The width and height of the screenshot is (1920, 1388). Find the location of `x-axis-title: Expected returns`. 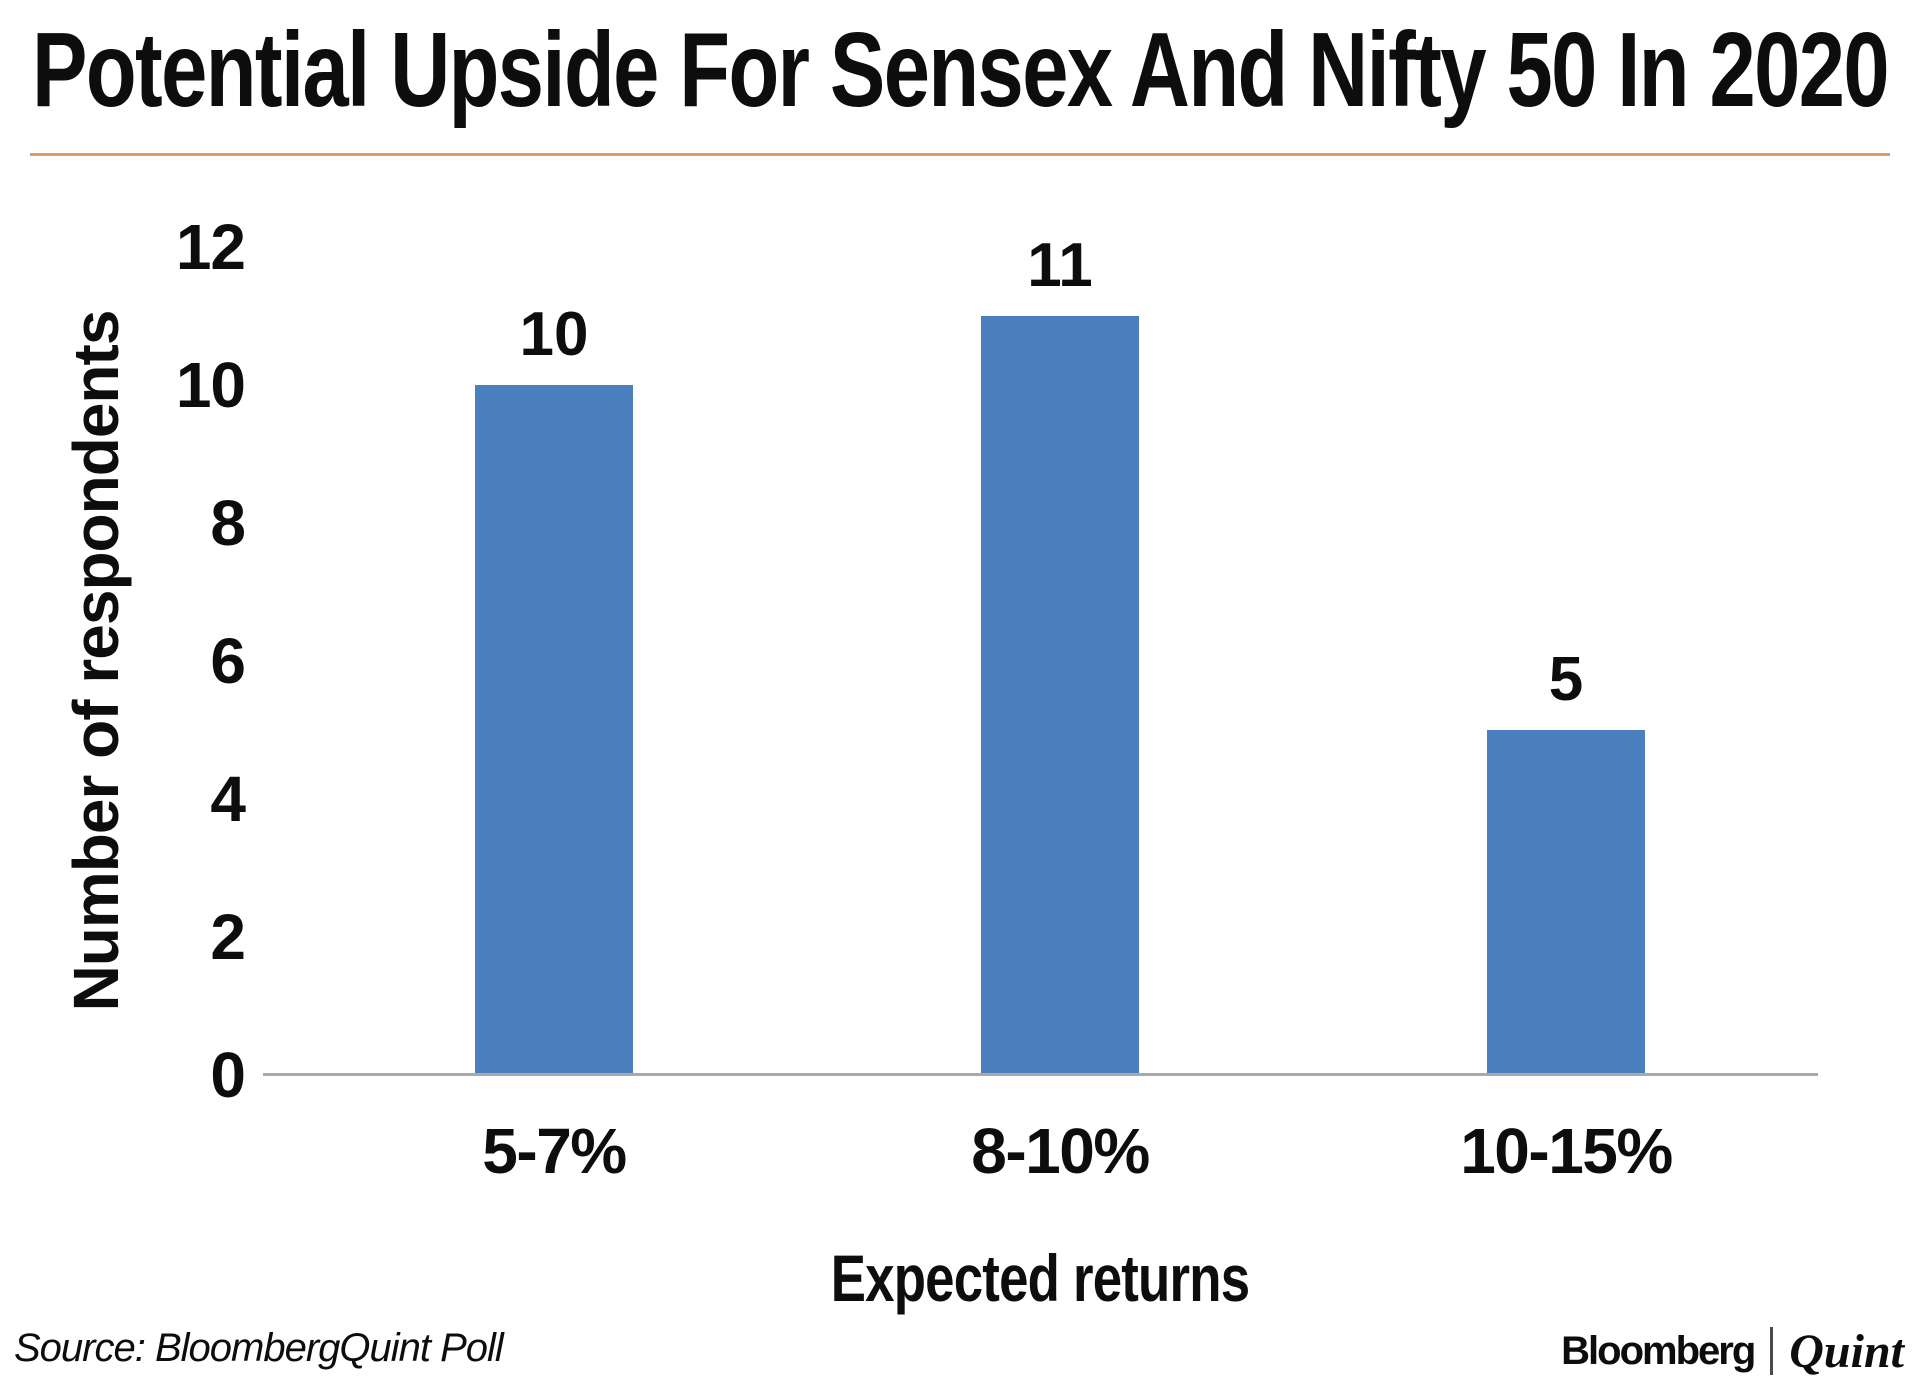

x-axis-title: Expected returns is located at coordinates (1040, 1278).